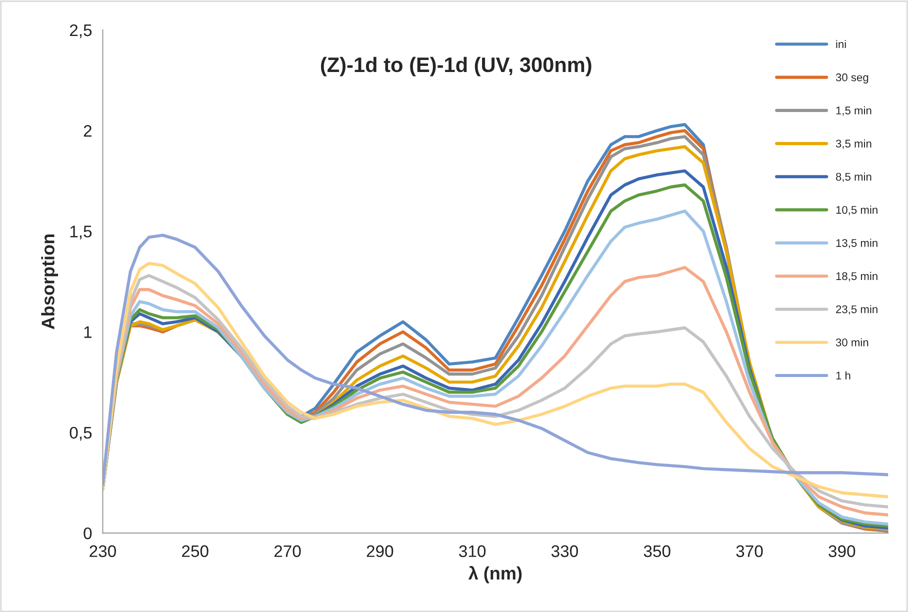  What do you see at coordinates (456, 66) in the screenshot?
I see `text: (Z)-1d to (E)-1d (UV, 300nm)` at bounding box center [456, 66].